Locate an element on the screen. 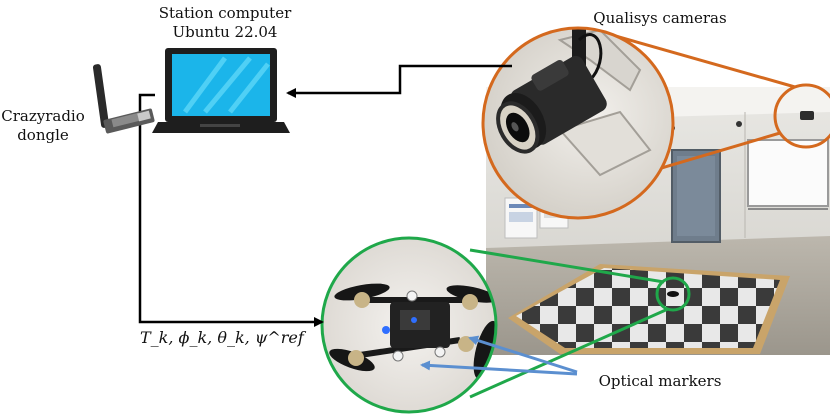  station-computer-label: Station computer Ubuntu 22.04 is located at coordinates (225, 23).